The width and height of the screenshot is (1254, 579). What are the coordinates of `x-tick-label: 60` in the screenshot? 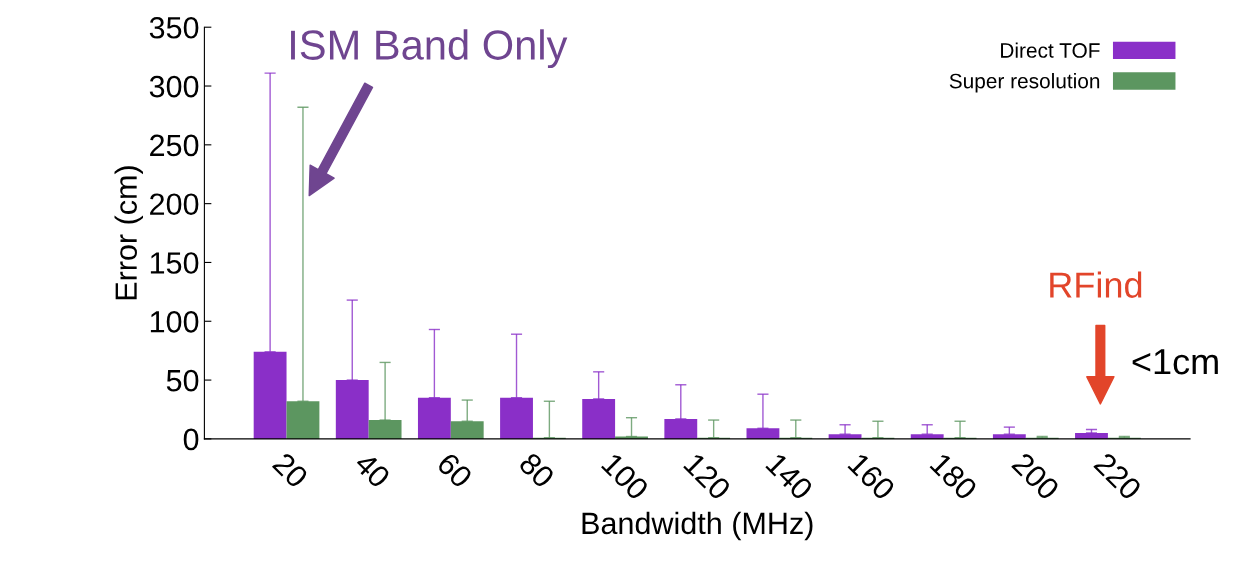 It's located at (455, 470).